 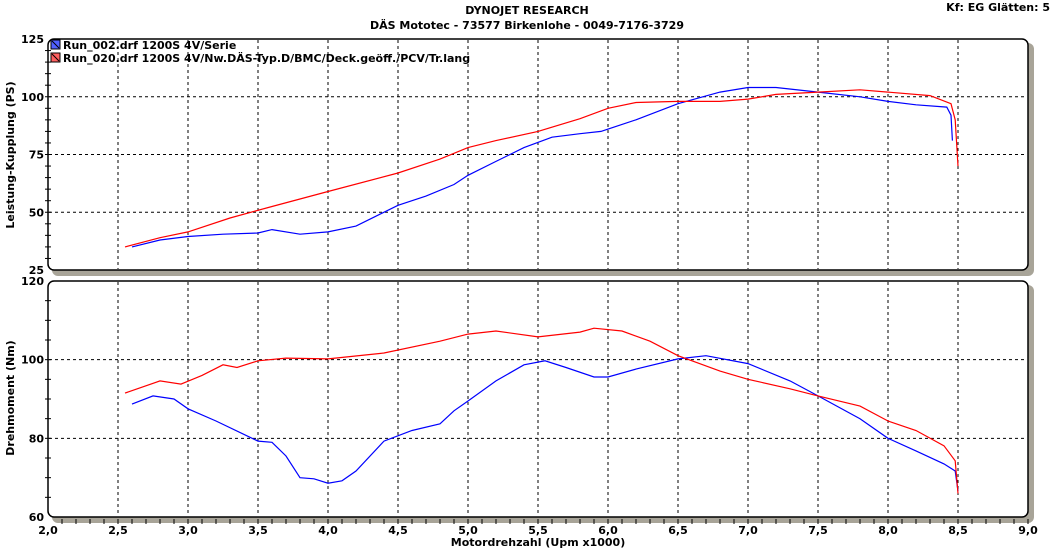 What do you see at coordinates (188, 530) in the screenshot?
I see `x-tick-label: 3,0` at bounding box center [188, 530].